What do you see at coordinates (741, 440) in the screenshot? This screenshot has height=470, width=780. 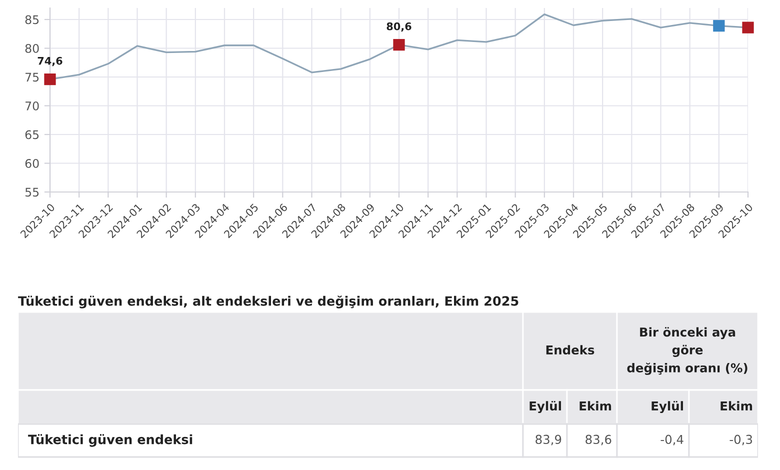 I see `text: -0,3` at bounding box center [741, 440].